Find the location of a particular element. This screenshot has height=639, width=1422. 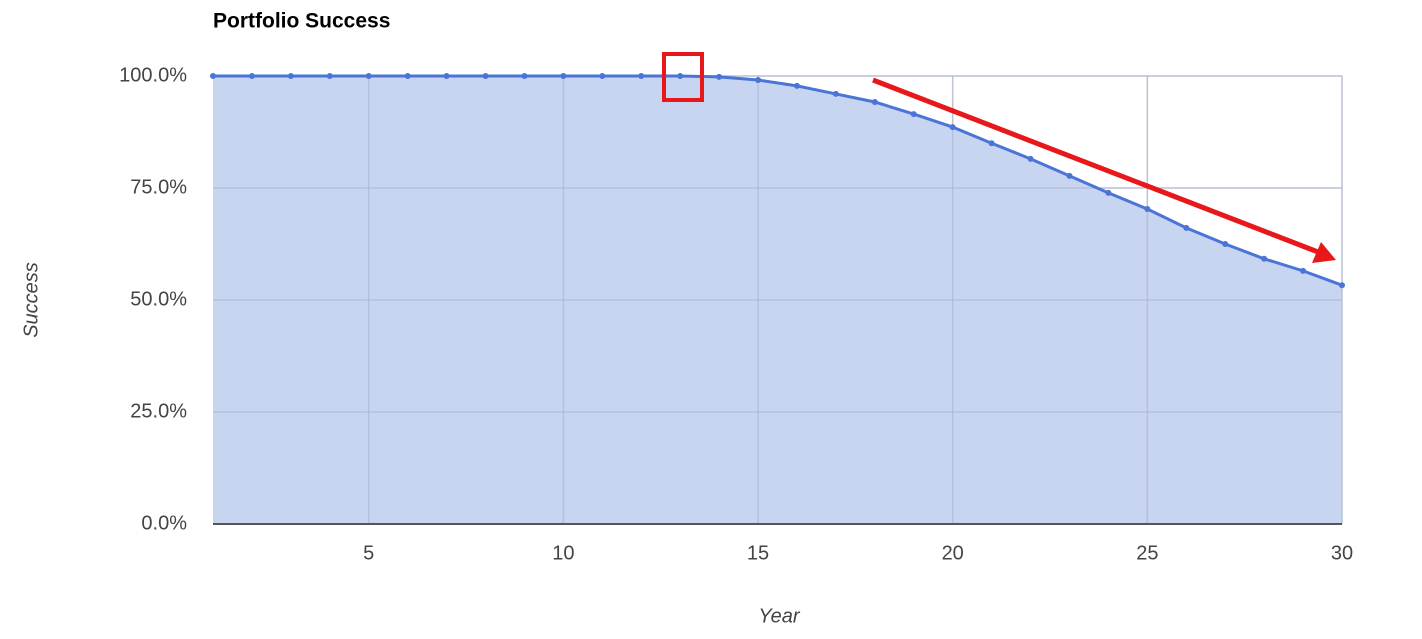

highlight-box is located at coordinates (683, 77).